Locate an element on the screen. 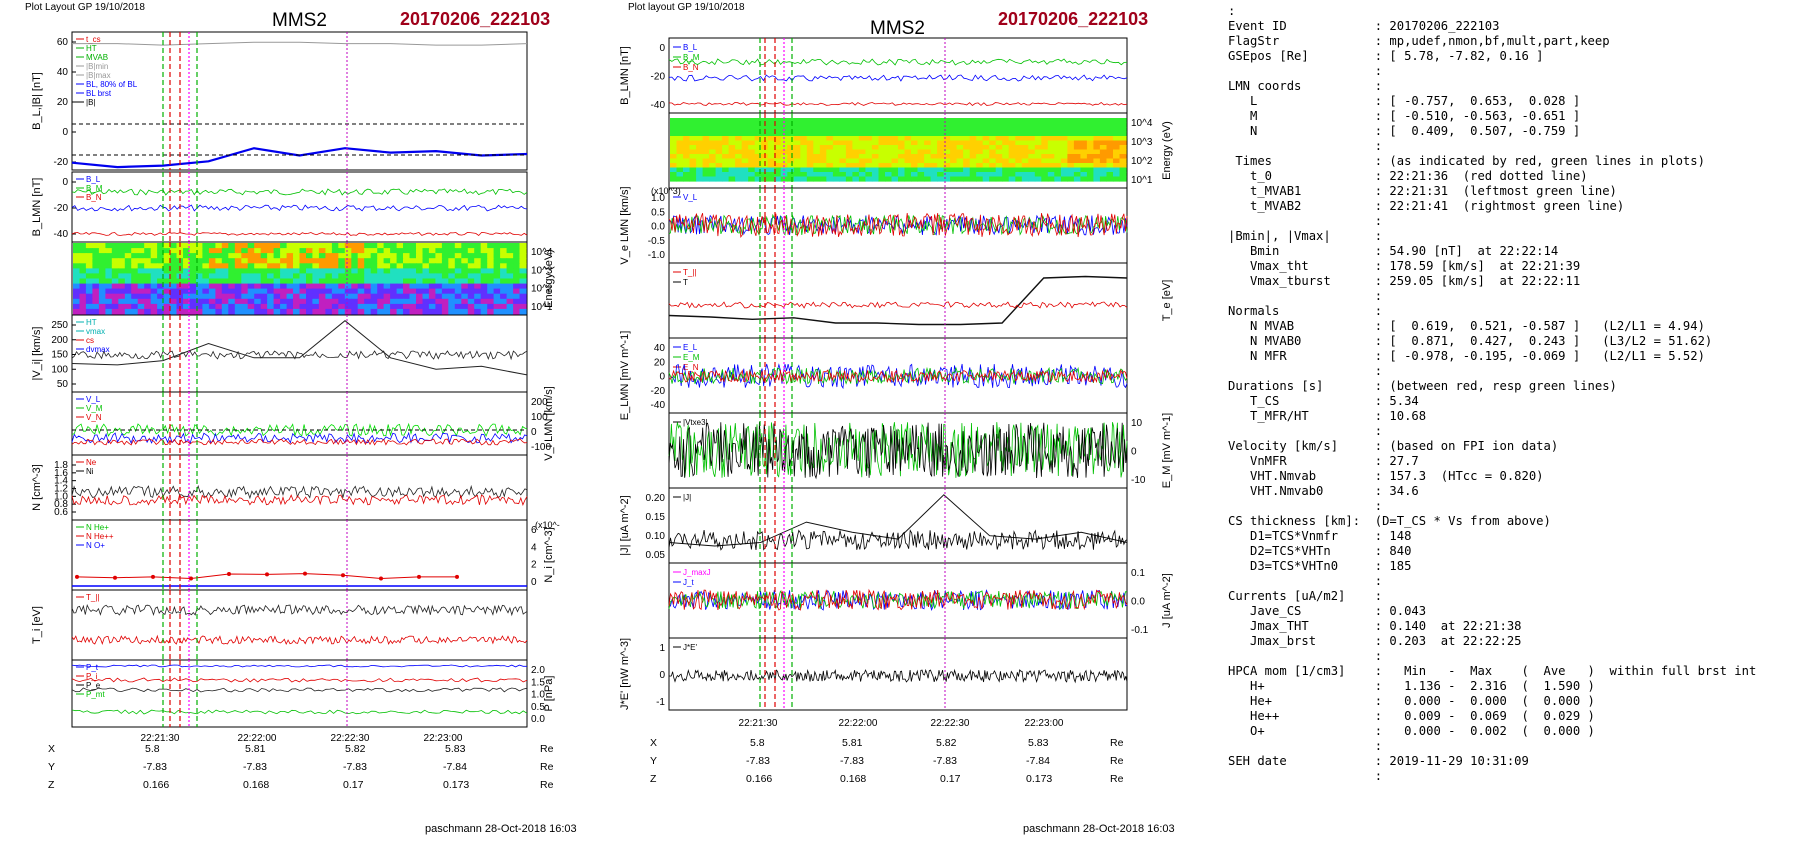 Image resolution: width=1804 pixels, height=841 pixels. y-axis-label: B_LMN [nT] is located at coordinates (625, 75).